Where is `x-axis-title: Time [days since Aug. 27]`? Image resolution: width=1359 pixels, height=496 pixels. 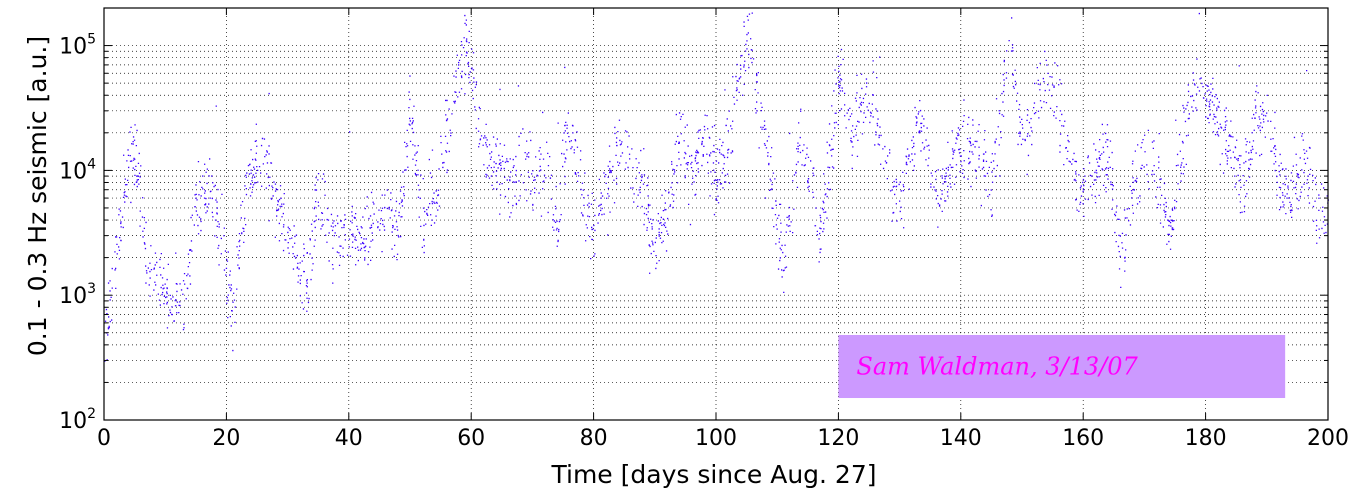 x-axis-title: Time [days since Aug. 27] is located at coordinates (714, 474).